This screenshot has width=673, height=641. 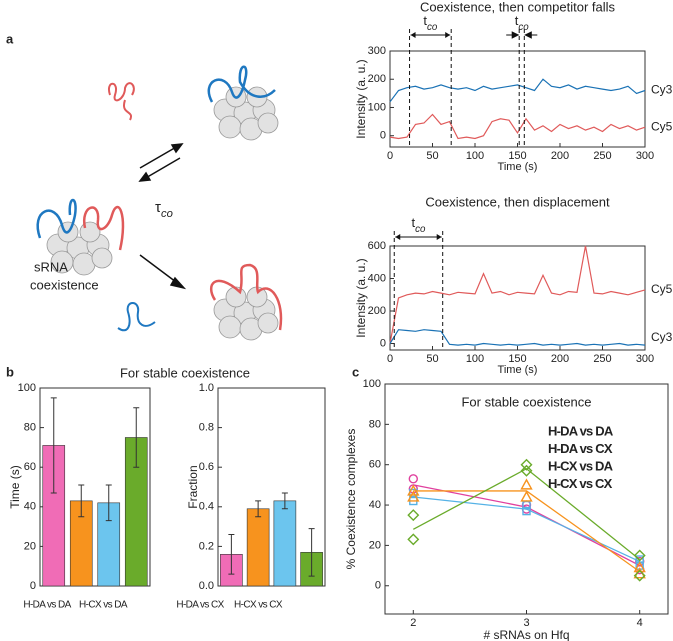 I want to click on category-label: H-DA vs CX, so click(x=200, y=605).